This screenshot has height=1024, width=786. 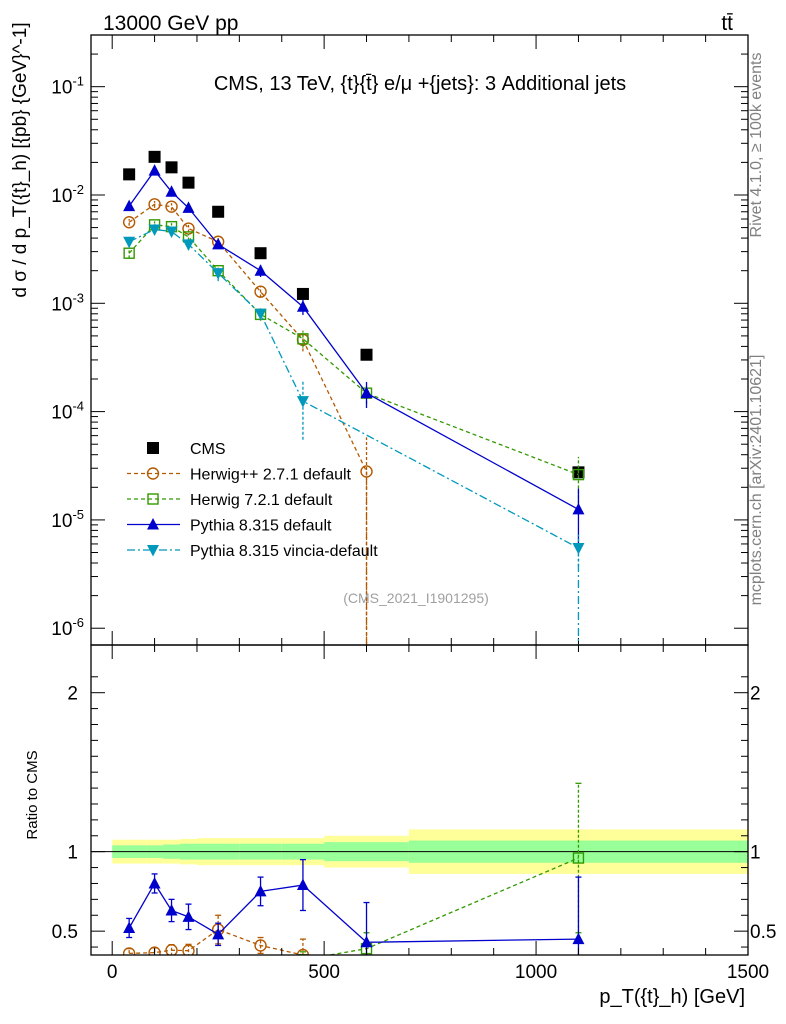 I want to click on y-tick-label: 10⁻⁶, so click(x=67, y=627).